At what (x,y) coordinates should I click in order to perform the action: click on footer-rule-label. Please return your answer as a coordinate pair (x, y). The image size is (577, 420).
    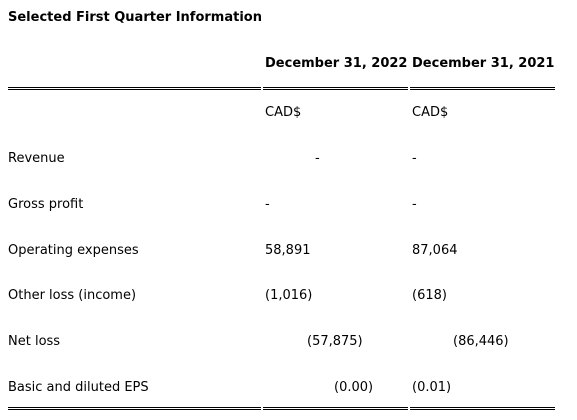
    Looking at the image, I should click on (134, 408).